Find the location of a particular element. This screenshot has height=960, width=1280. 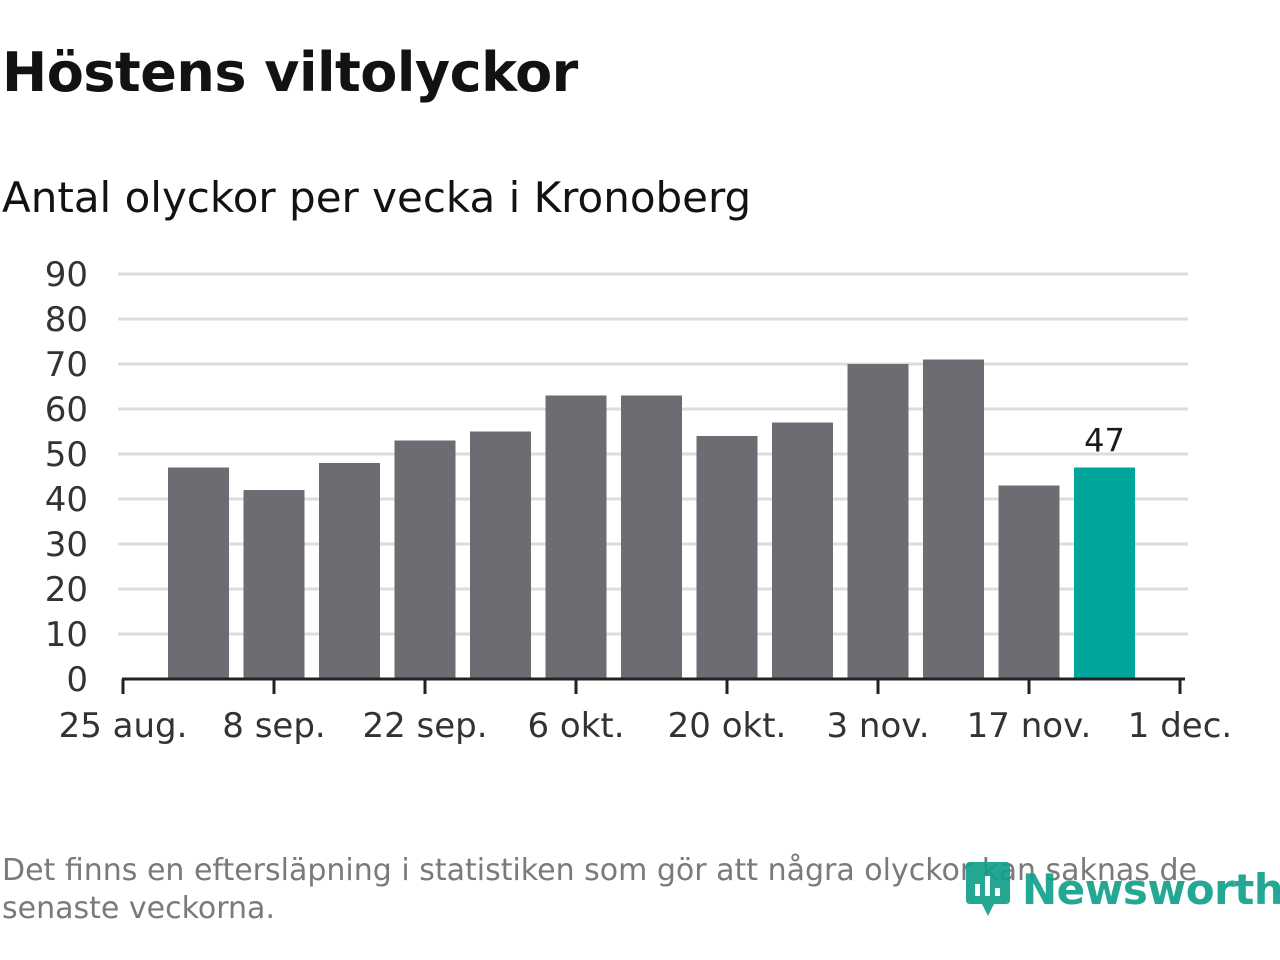

y-tick-label: 80 is located at coordinates (66, 320).